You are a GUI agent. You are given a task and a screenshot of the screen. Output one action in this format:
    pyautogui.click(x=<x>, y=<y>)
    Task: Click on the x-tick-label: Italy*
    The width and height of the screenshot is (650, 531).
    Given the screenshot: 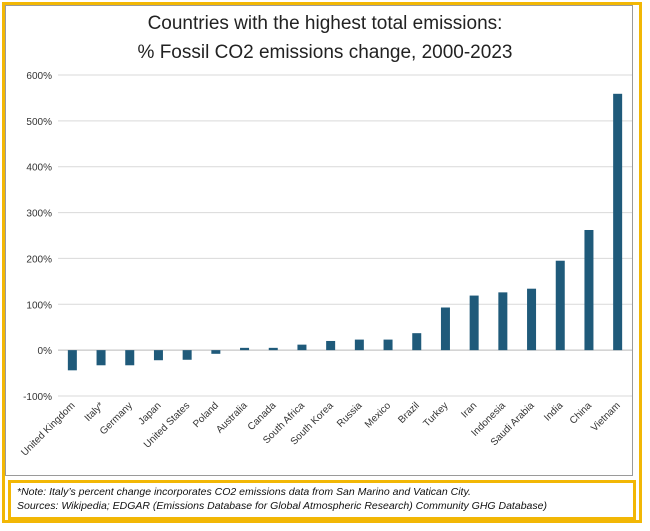 What is the action you would take?
    pyautogui.click(x=95, y=412)
    